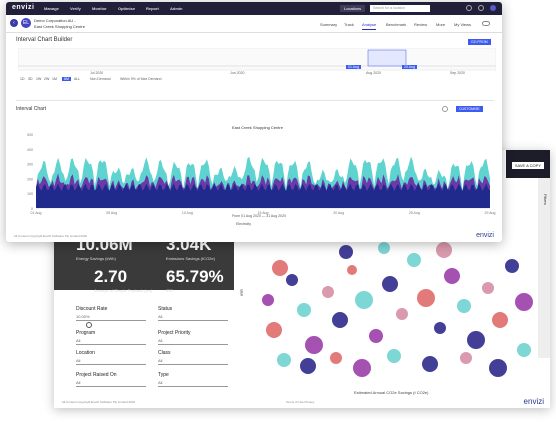 The width and height of the screenshot is (556, 422). Describe the element at coordinates (176, 8) in the screenshot. I see `nav-admin: Admin` at that location.